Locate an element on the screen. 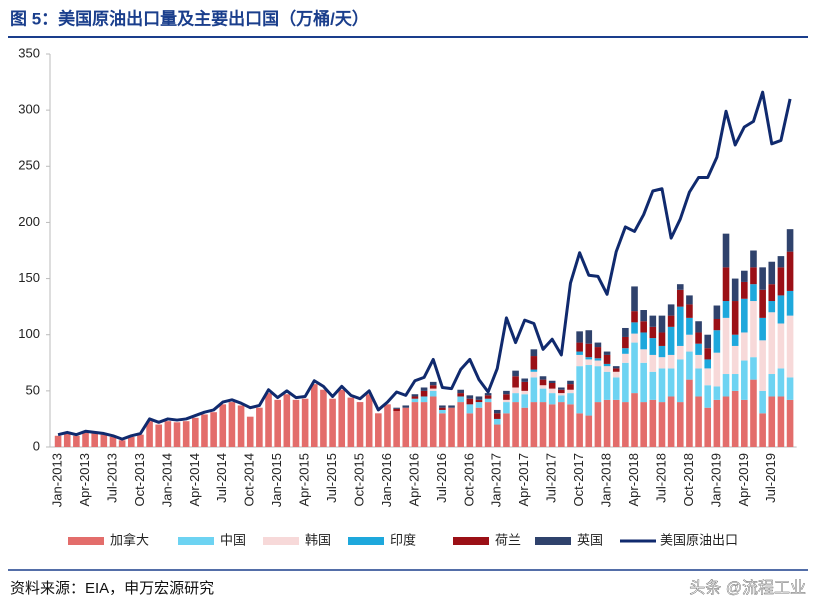  x-tick-label: Jul-2018 is located at coordinates (660, 478).